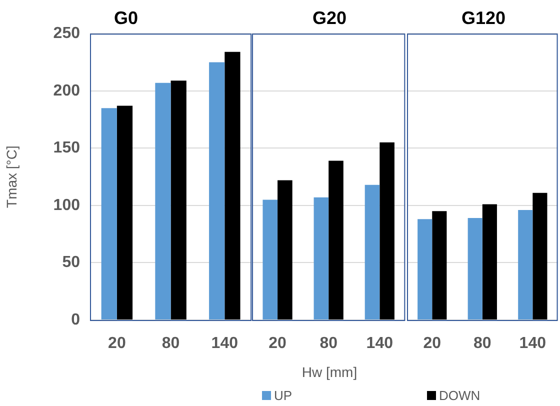  I want to click on y-tick-label: 100, so click(66, 205).